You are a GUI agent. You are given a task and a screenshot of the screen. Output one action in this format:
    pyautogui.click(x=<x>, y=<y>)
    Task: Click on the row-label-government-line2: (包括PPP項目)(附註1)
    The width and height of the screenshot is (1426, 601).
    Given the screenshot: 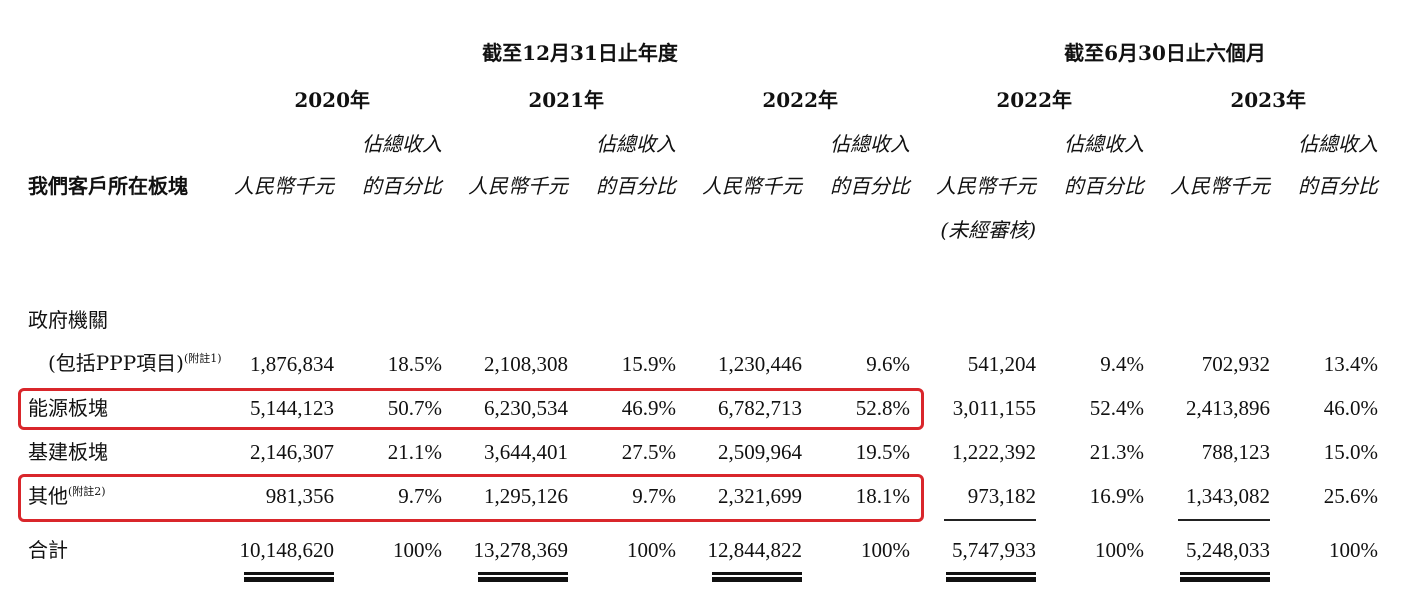 What is the action you would take?
    pyautogui.click(x=135, y=363)
    